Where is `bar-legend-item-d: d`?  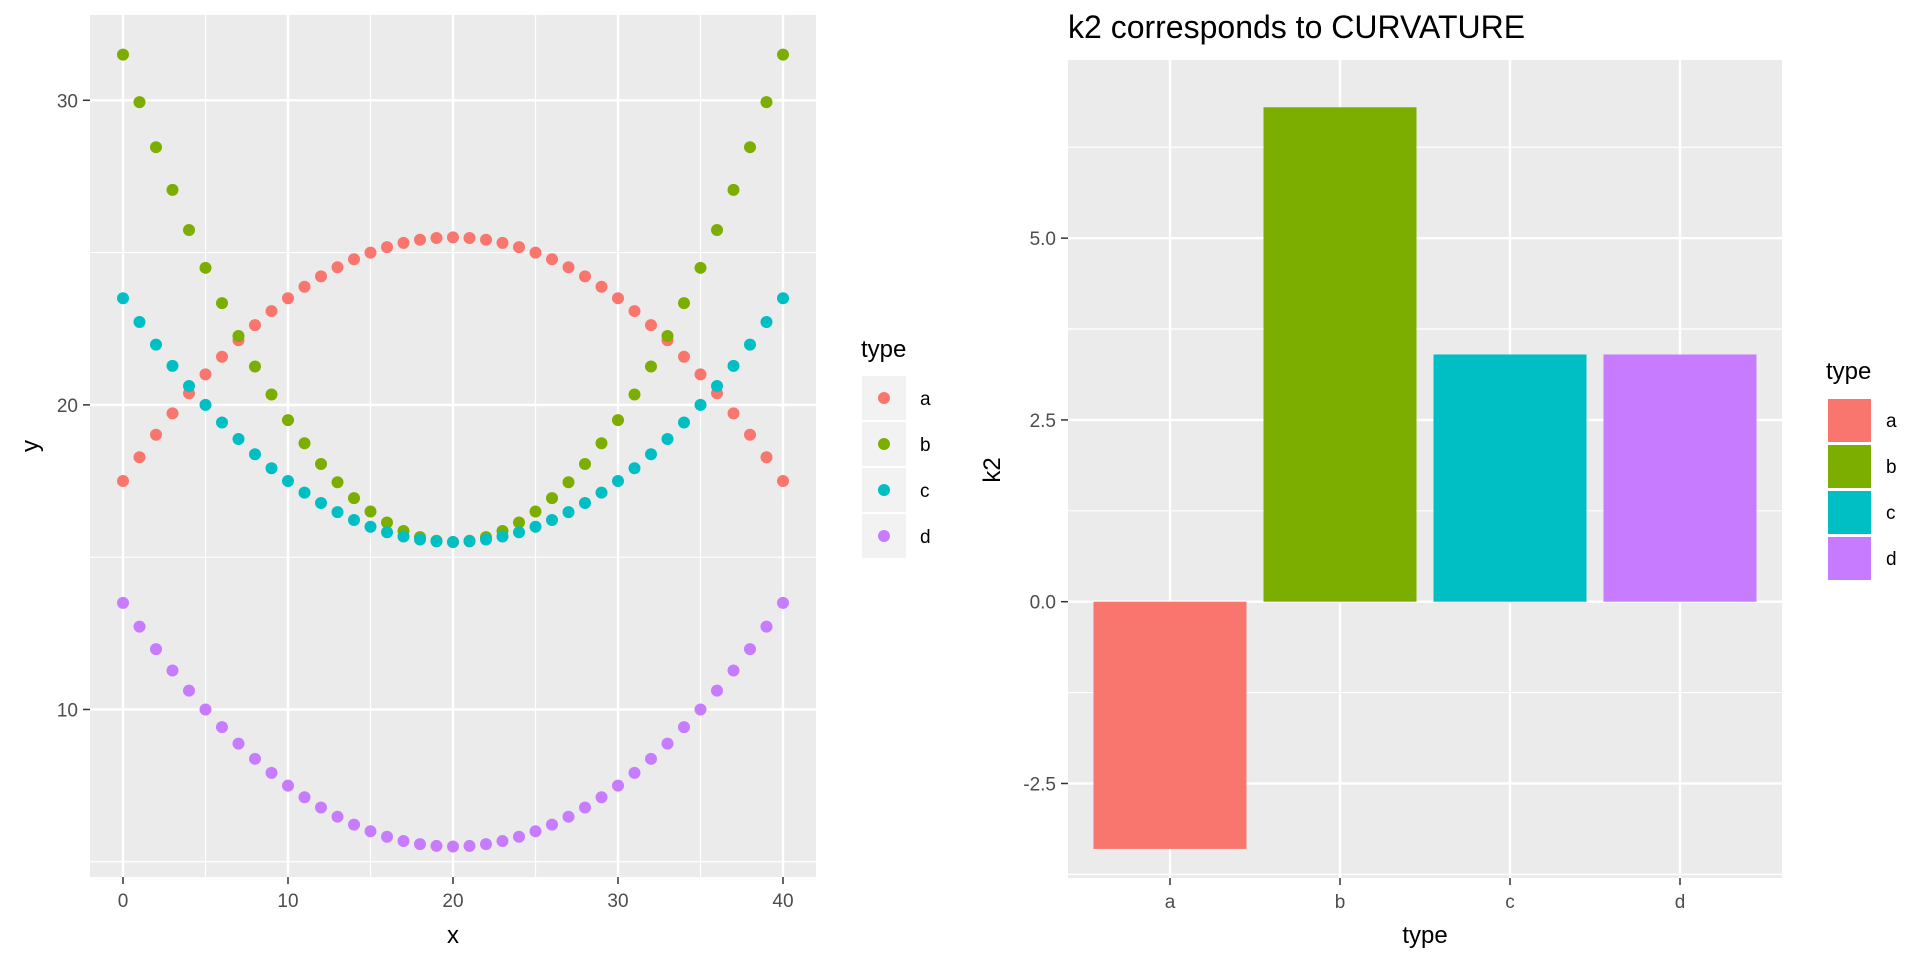 bar-legend-item-d: d is located at coordinates (1862, 558).